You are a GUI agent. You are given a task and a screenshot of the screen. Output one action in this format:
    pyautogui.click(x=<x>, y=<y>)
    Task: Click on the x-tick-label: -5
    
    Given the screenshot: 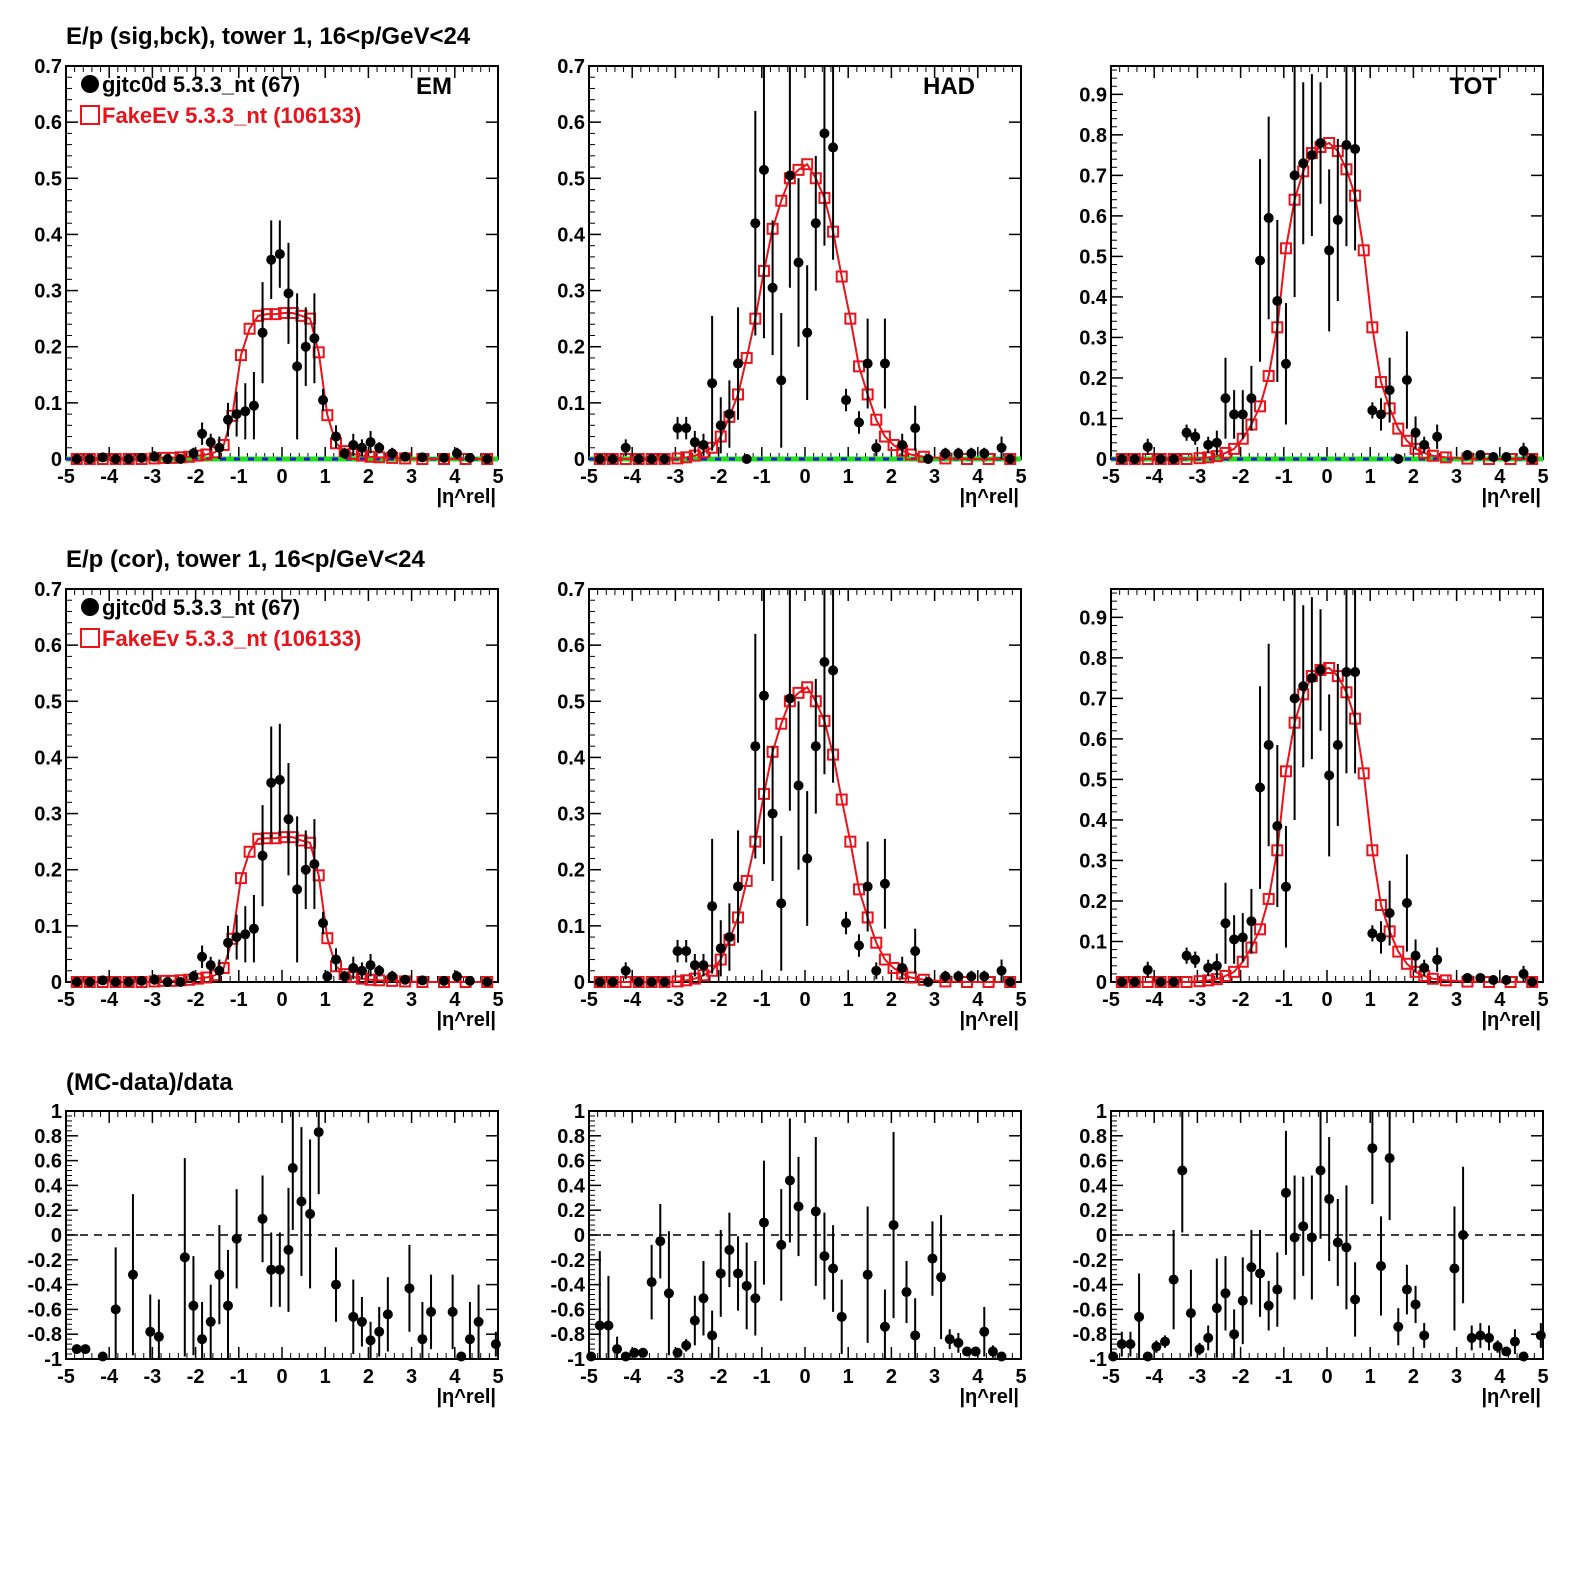 What is the action you would take?
    pyautogui.click(x=66, y=477)
    